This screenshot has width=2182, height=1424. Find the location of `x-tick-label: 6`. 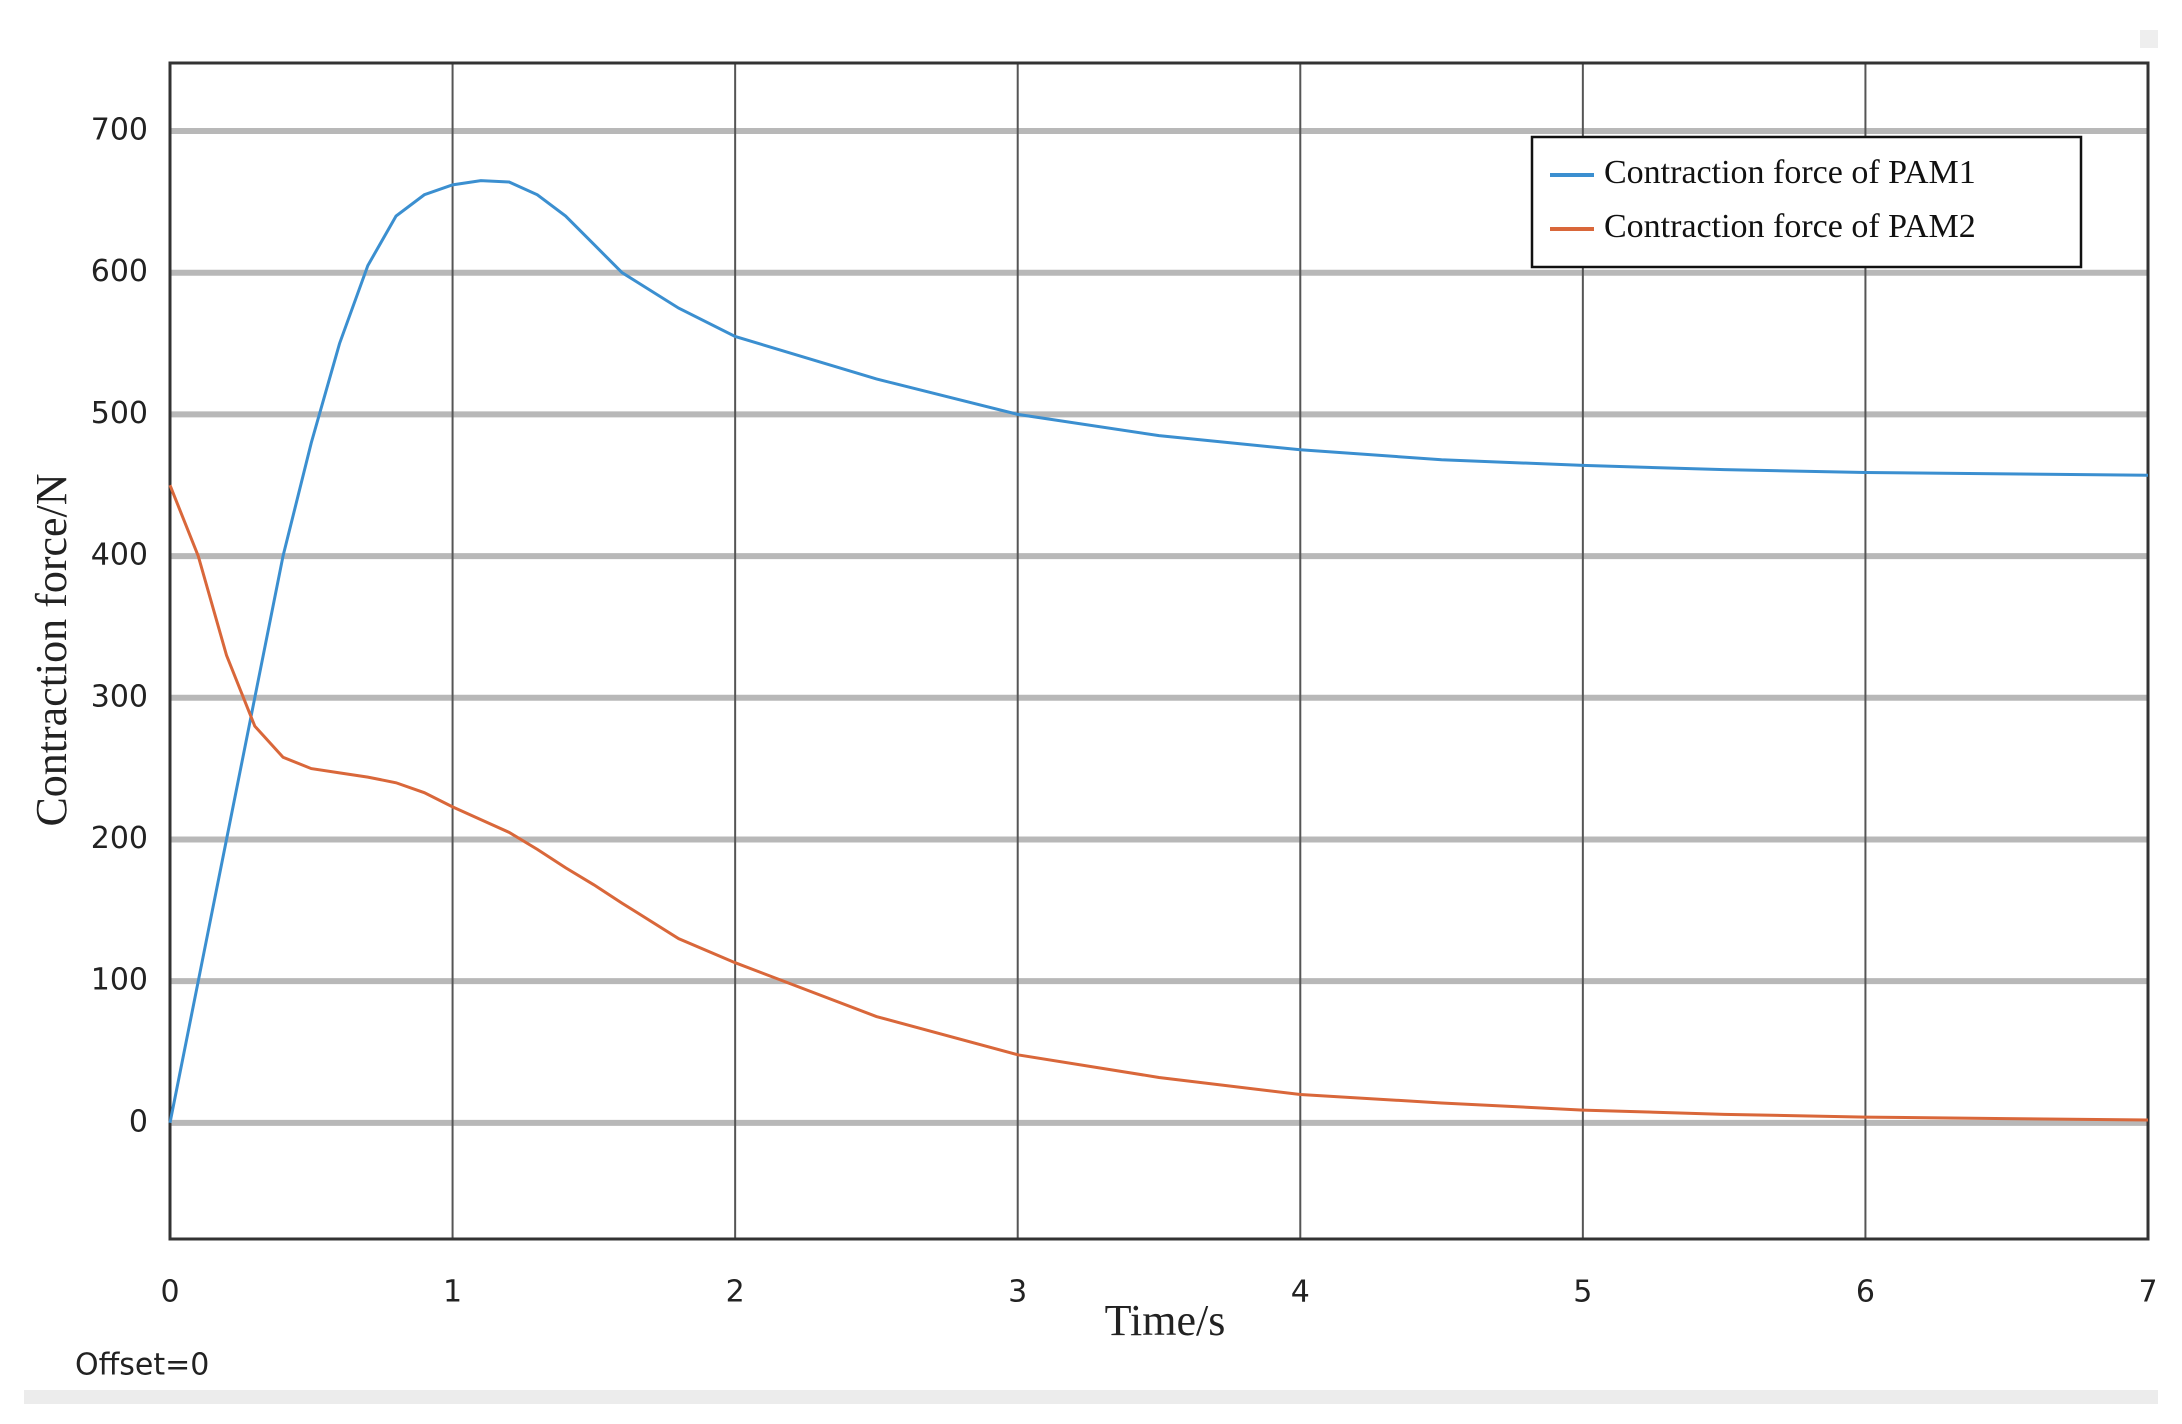

x-tick-label: 6 is located at coordinates (1865, 1292).